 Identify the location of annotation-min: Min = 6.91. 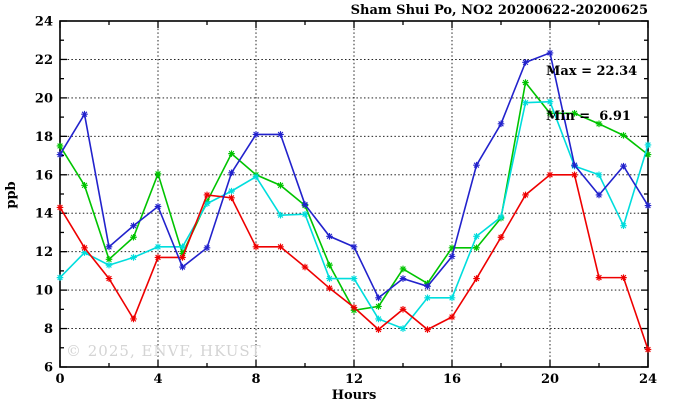
(588, 116).